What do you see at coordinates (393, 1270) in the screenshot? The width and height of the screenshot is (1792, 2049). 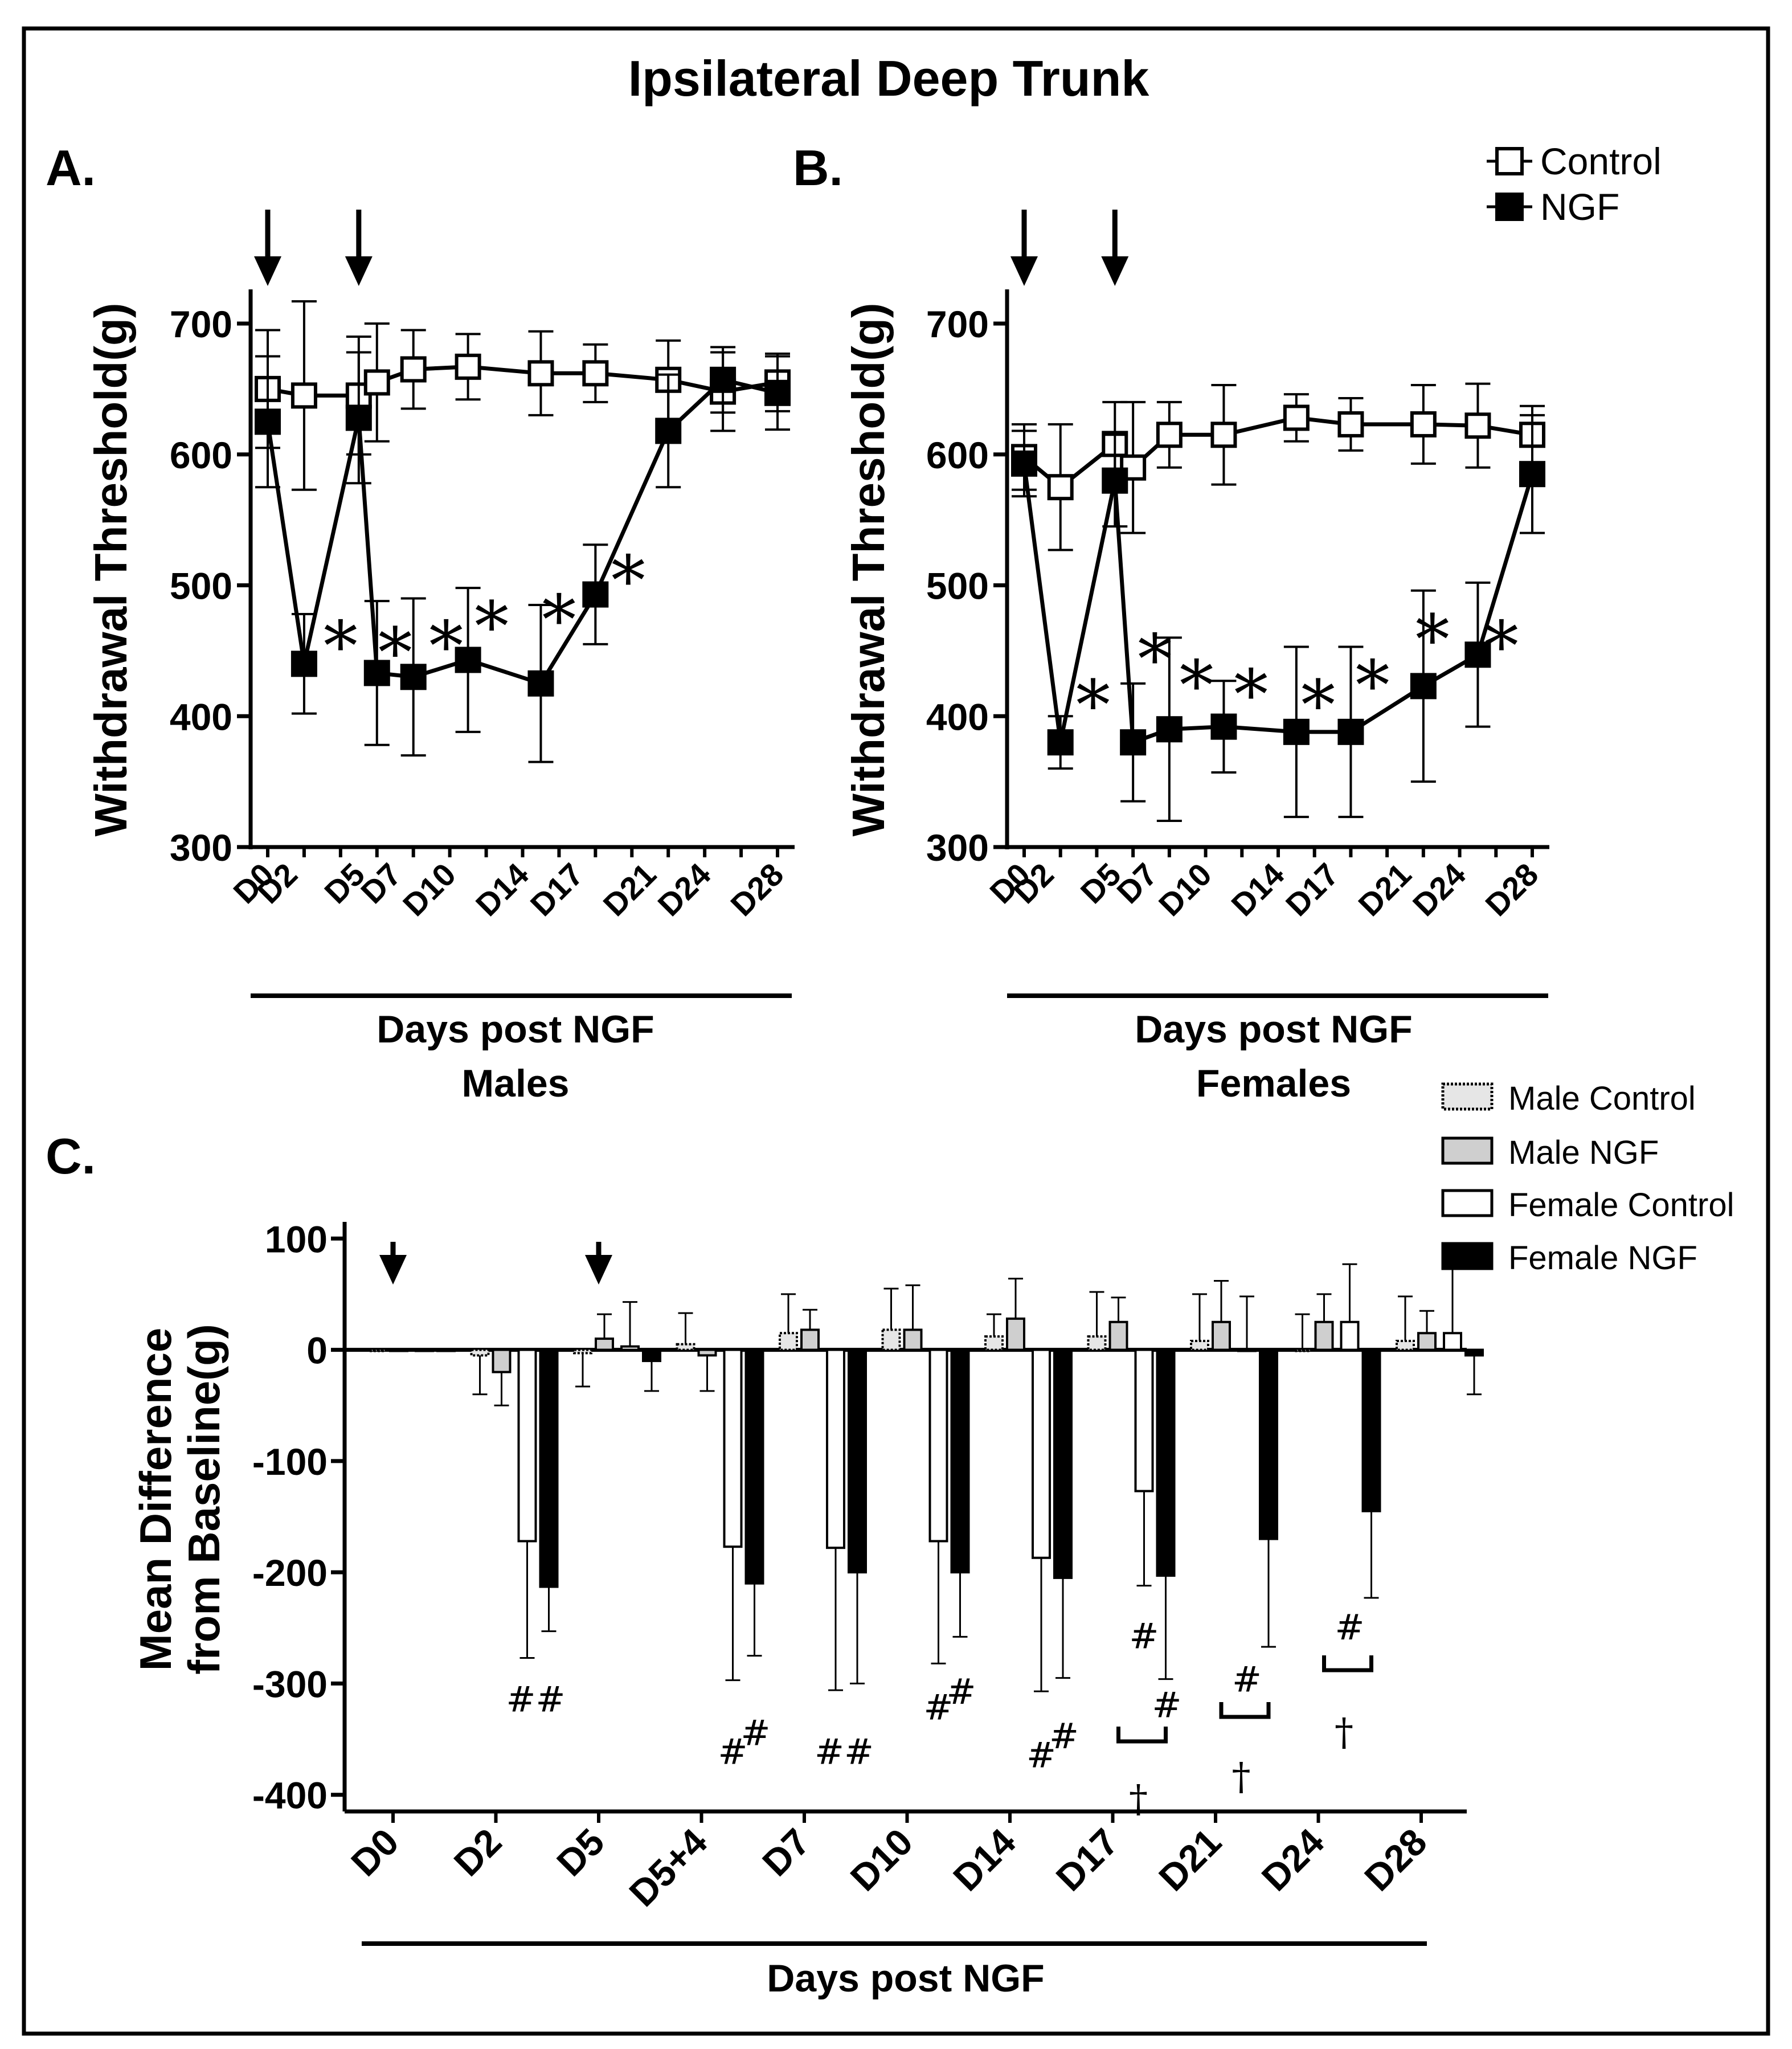 I see `panel-c-injection-arrow-0-head` at bounding box center [393, 1270].